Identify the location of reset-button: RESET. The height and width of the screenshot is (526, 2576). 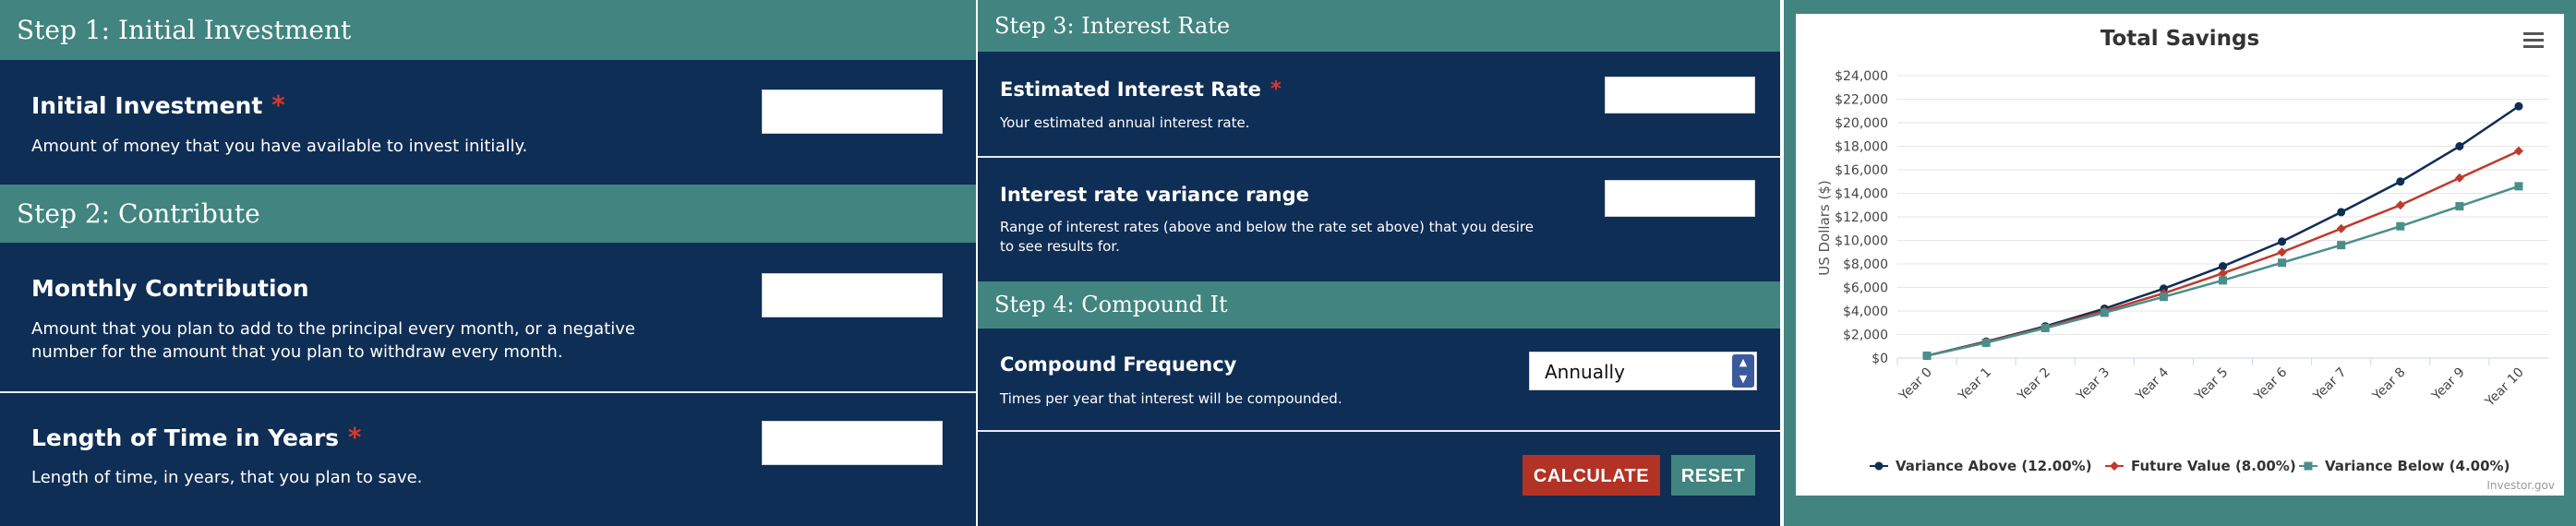
(1713, 475).